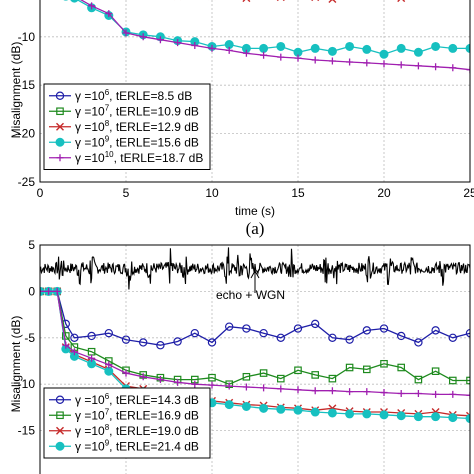 The height and width of the screenshot is (474, 474). What do you see at coordinates (16, 364) in the screenshot?
I see `y-axis-label-b: Misalignment (dB)` at bounding box center [16, 364].